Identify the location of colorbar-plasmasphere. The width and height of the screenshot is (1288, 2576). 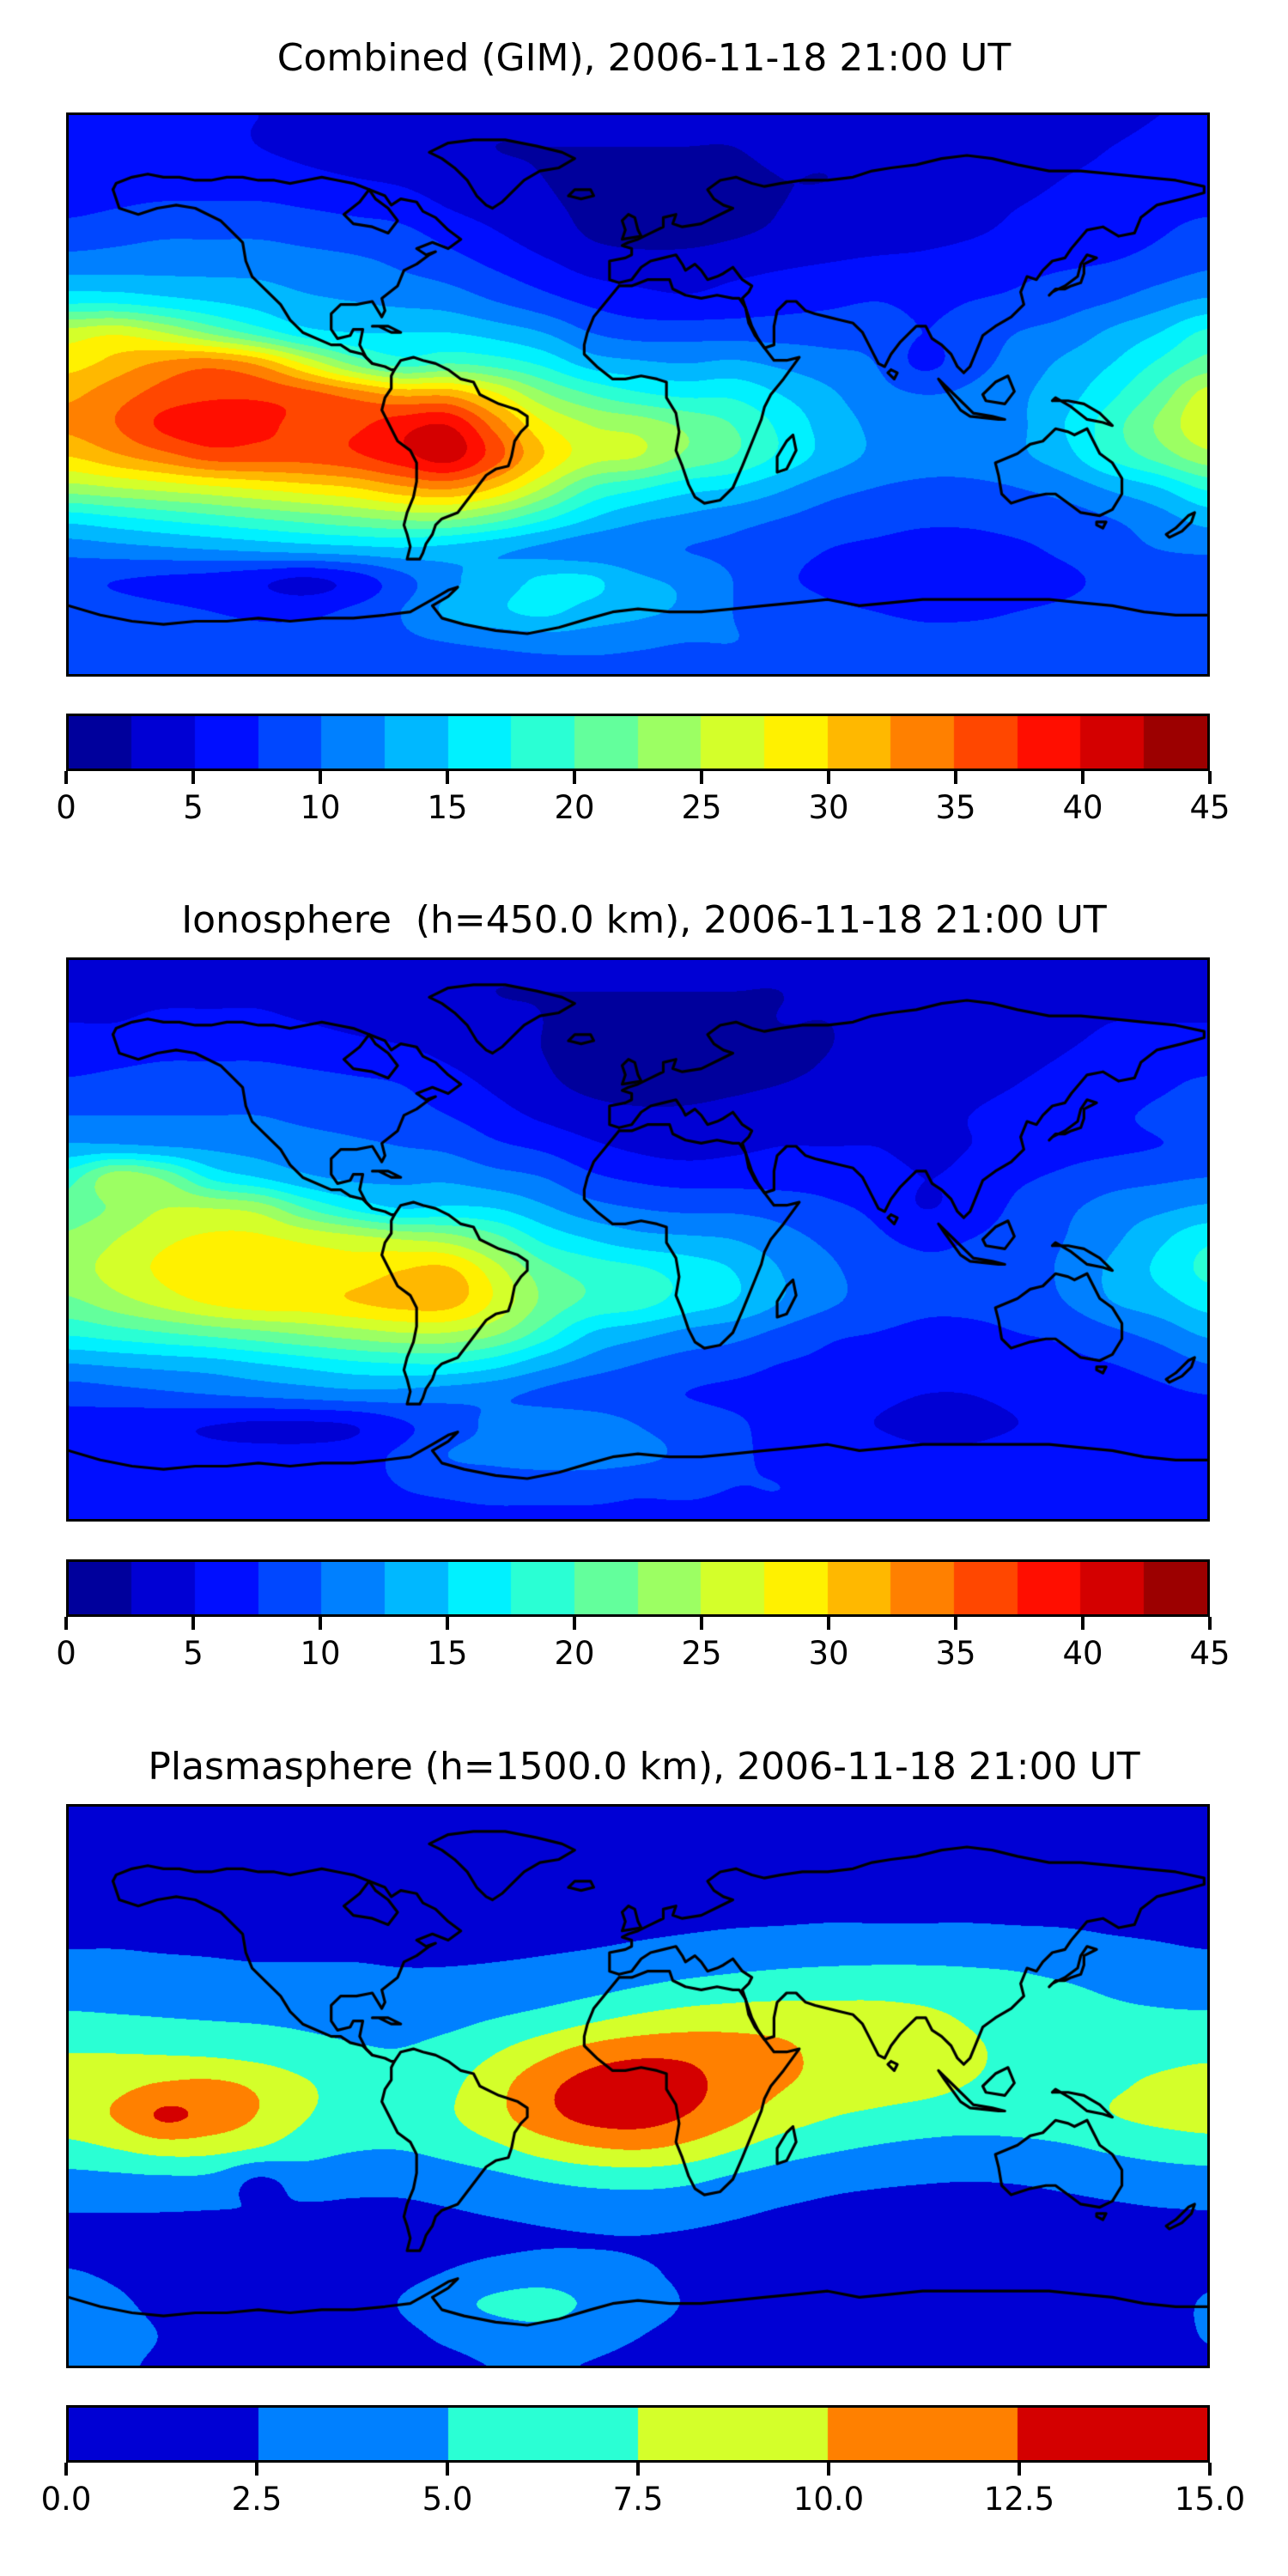
(638, 2434).